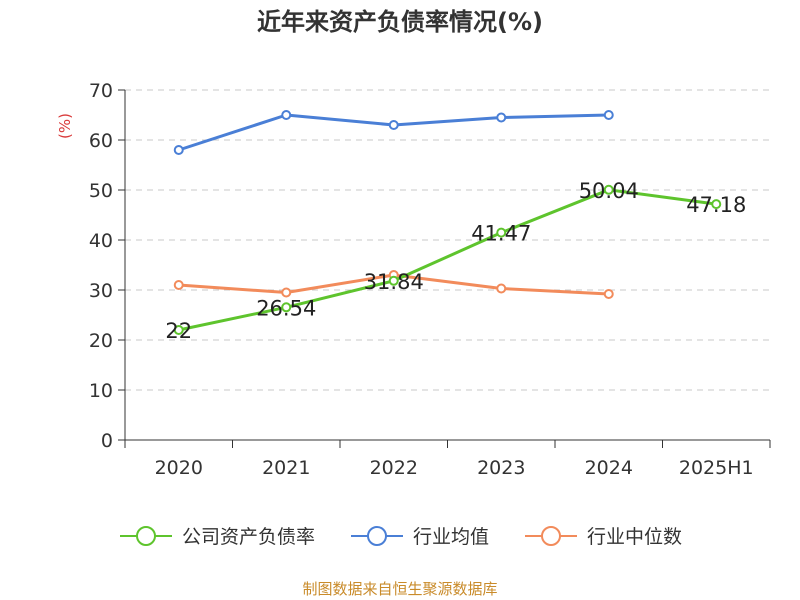 The height and width of the screenshot is (600, 800). What do you see at coordinates (101, 91) in the screenshot?
I see `y-tick-label: 70` at bounding box center [101, 91].